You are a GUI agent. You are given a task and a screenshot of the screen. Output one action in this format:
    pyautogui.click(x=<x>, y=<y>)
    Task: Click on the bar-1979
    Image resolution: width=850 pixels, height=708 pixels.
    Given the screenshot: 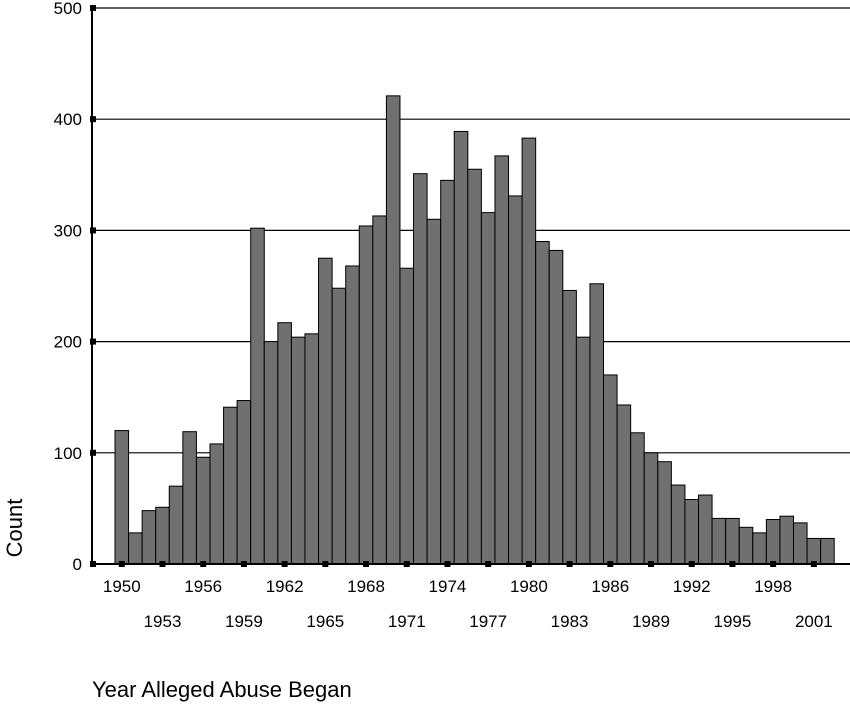 What is the action you would take?
    pyautogui.click(x=515, y=380)
    